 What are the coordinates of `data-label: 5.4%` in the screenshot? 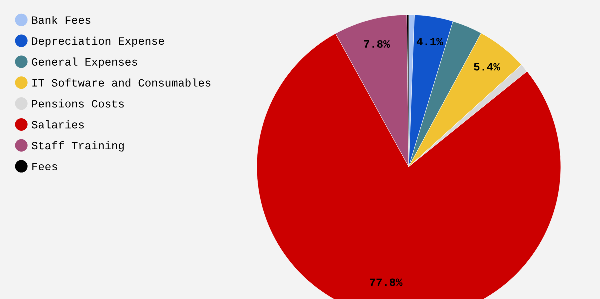 It's located at (487, 67).